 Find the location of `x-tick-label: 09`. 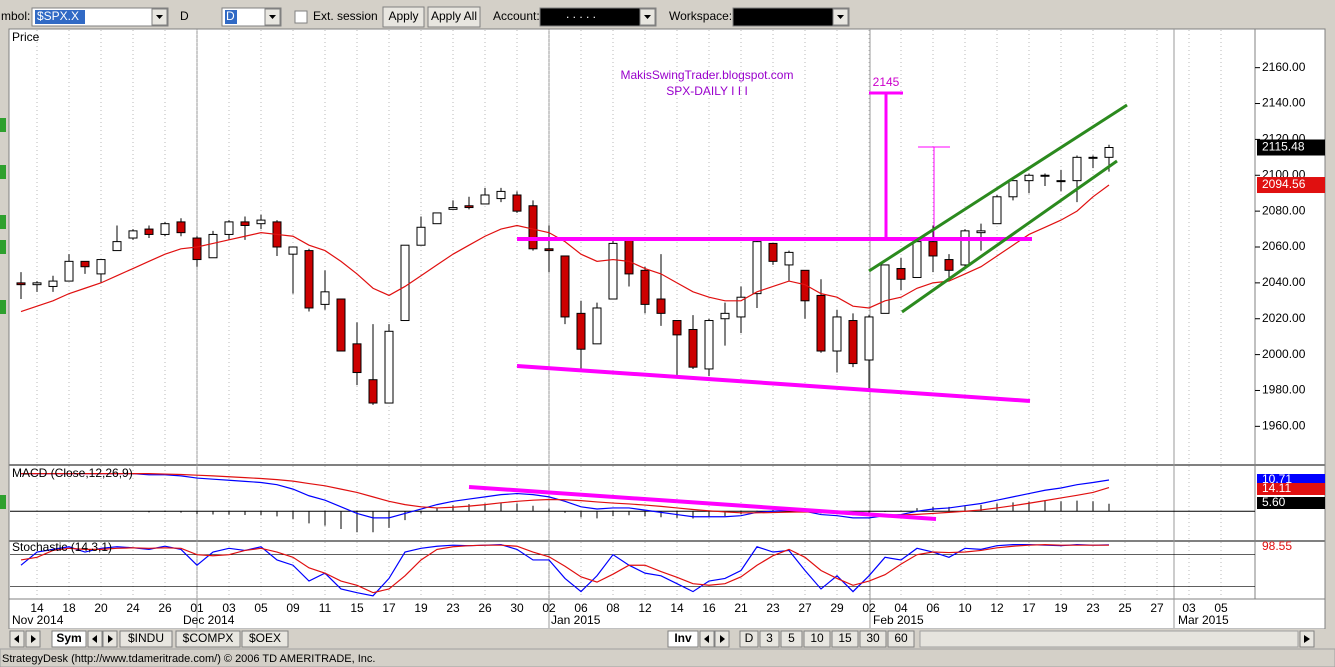

x-tick-label: 09 is located at coordinates (293, 608).